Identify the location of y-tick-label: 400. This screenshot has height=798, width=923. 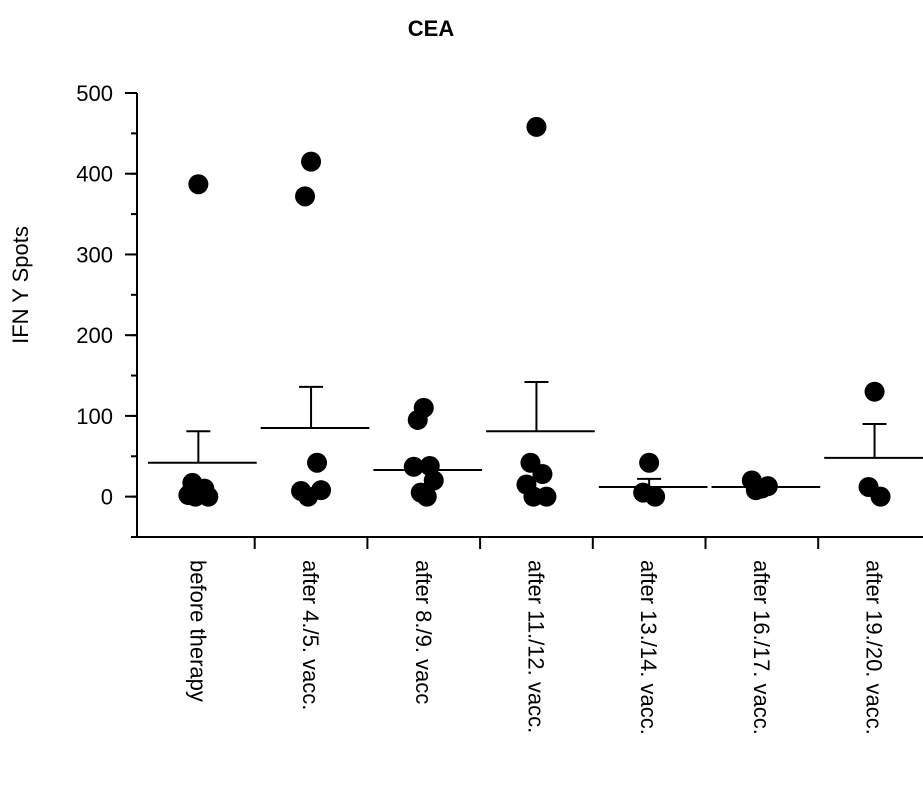
(94, 174).